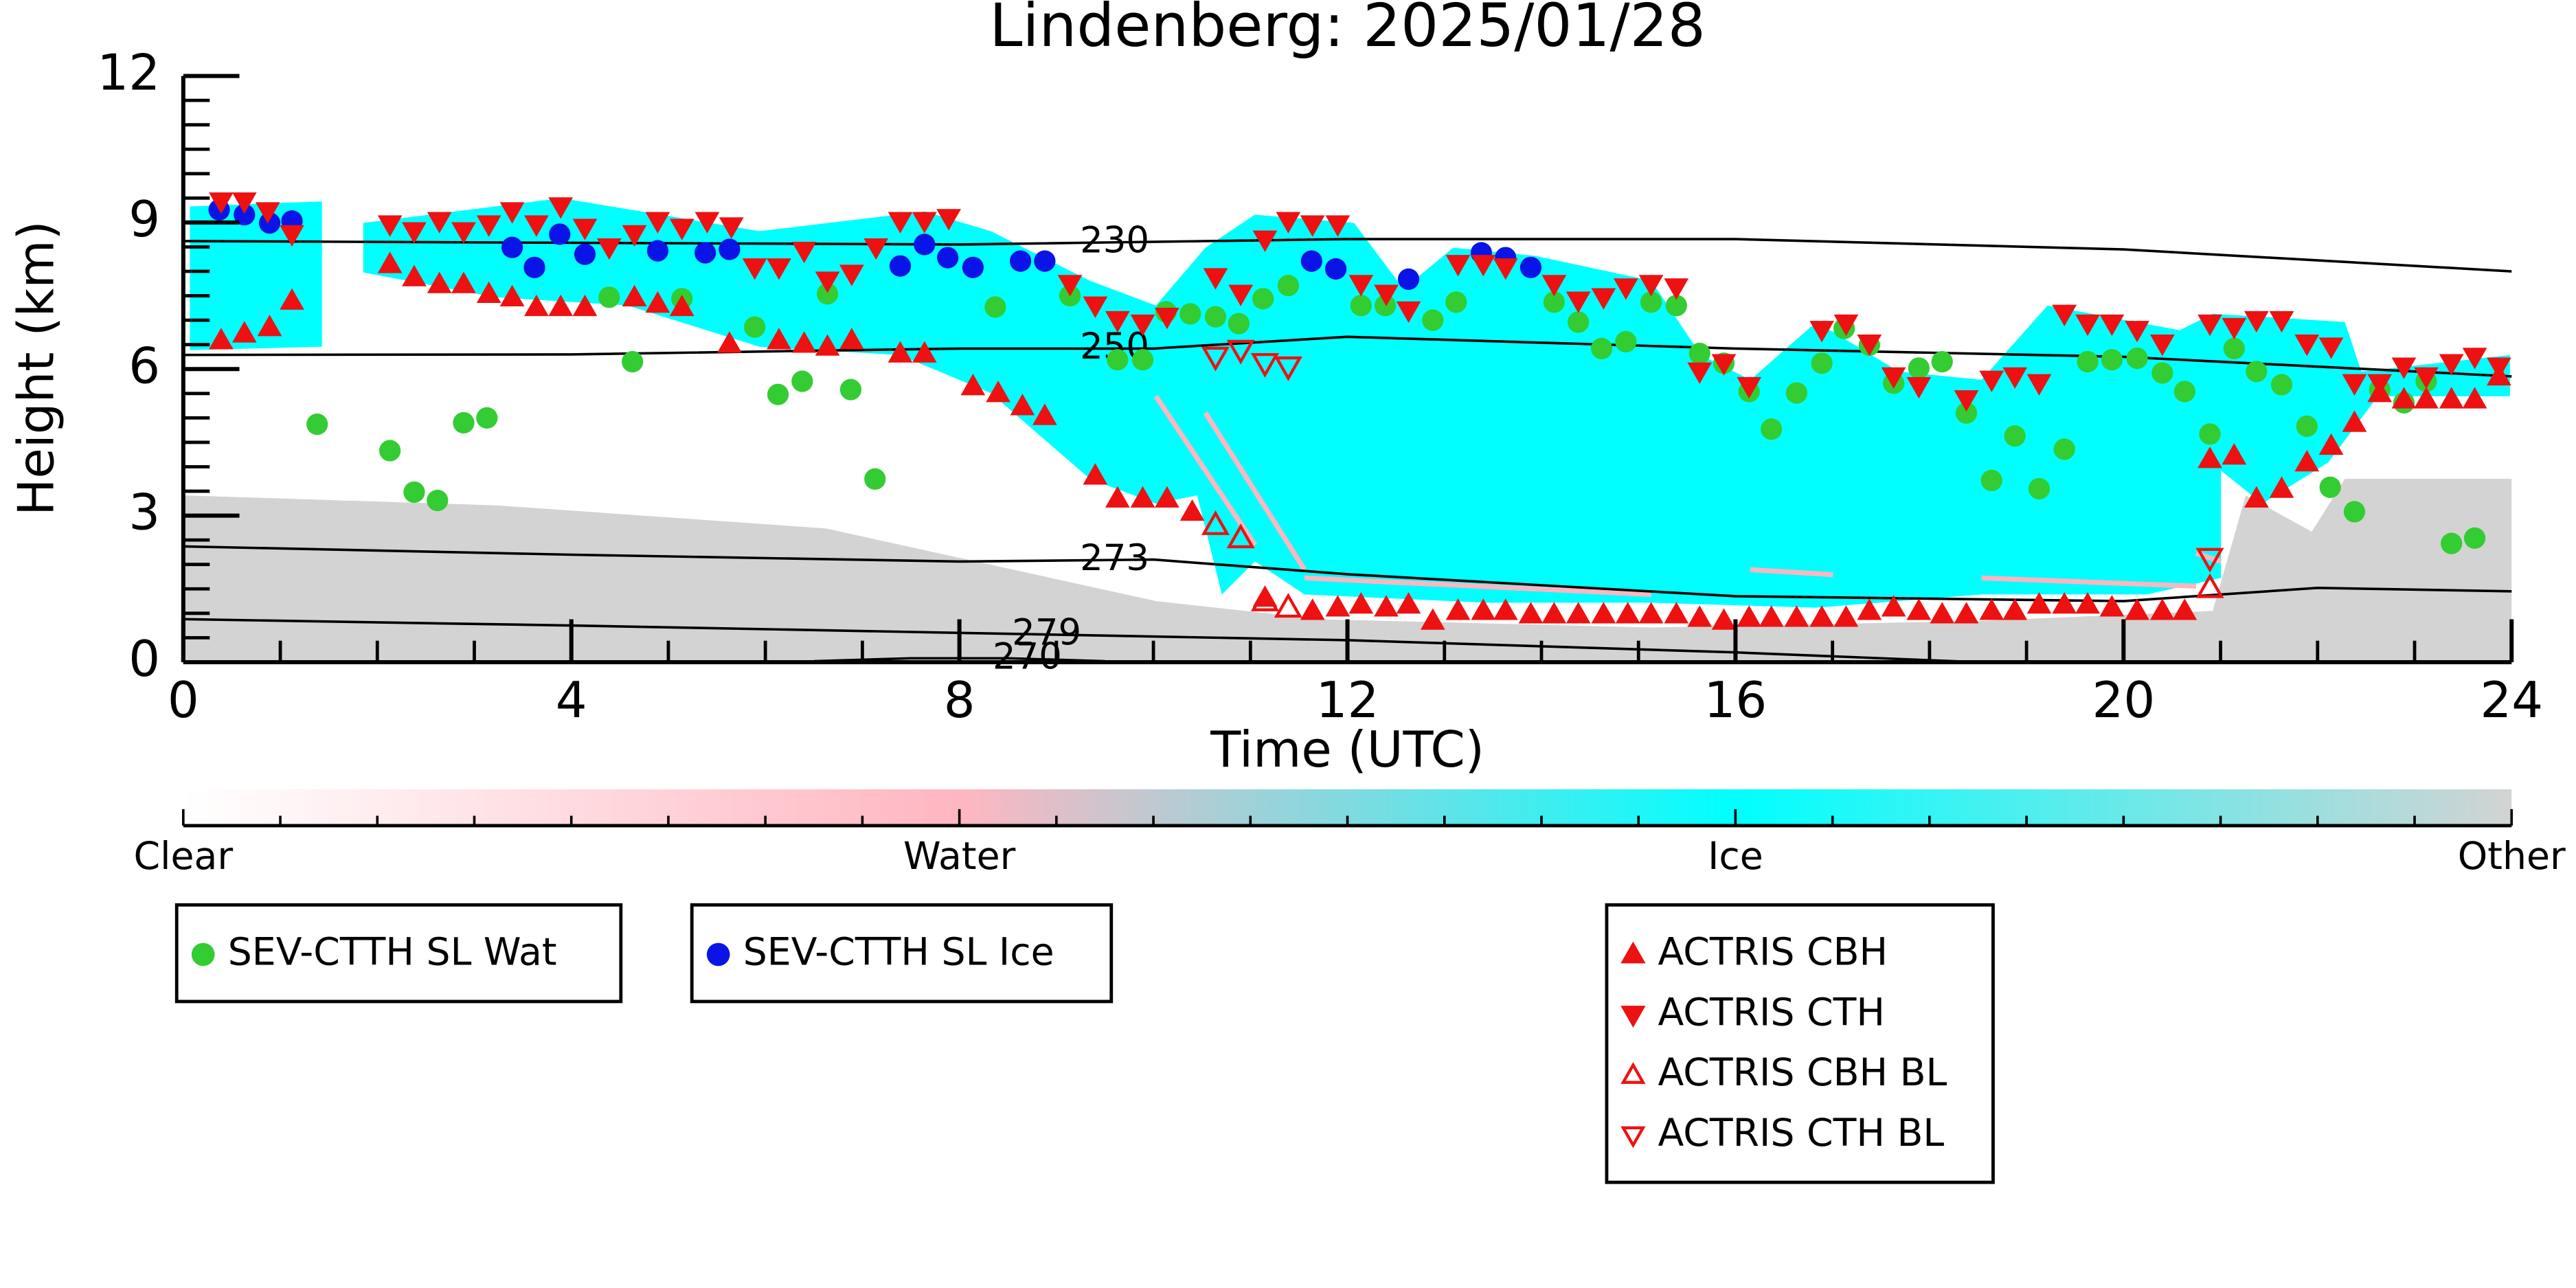 This screenshot has height=1288, width=2576. What do you see at coordinates (144, 659) in the screenshot?
I see `y-tick-label: 0` at bounding box center [144, 659].